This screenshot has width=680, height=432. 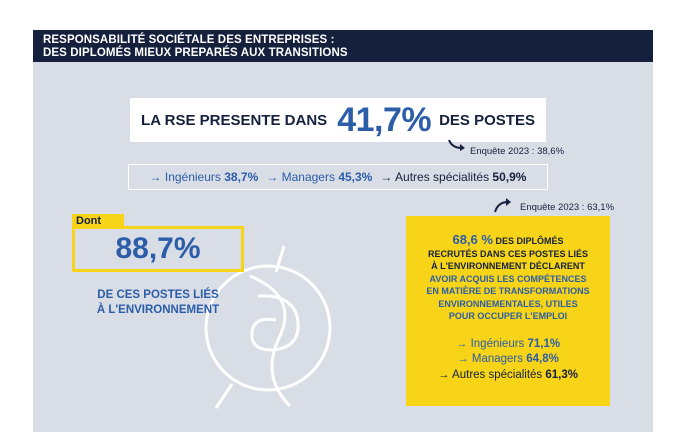 I want to click on headline-box: LA RSE PRESENTE DANS 41,7% DES POSTES, so click(x=338, y=120).